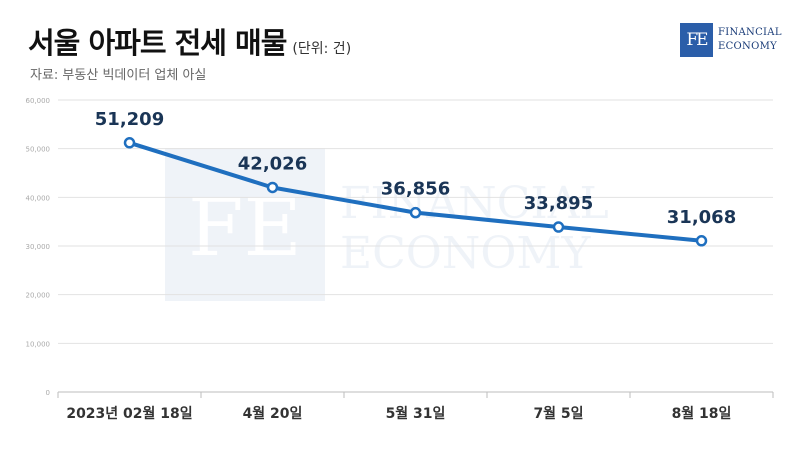  Describe the element at coordinates (38, 344) in the screenshot. I see `y-tick-label: 10,000` at that location.